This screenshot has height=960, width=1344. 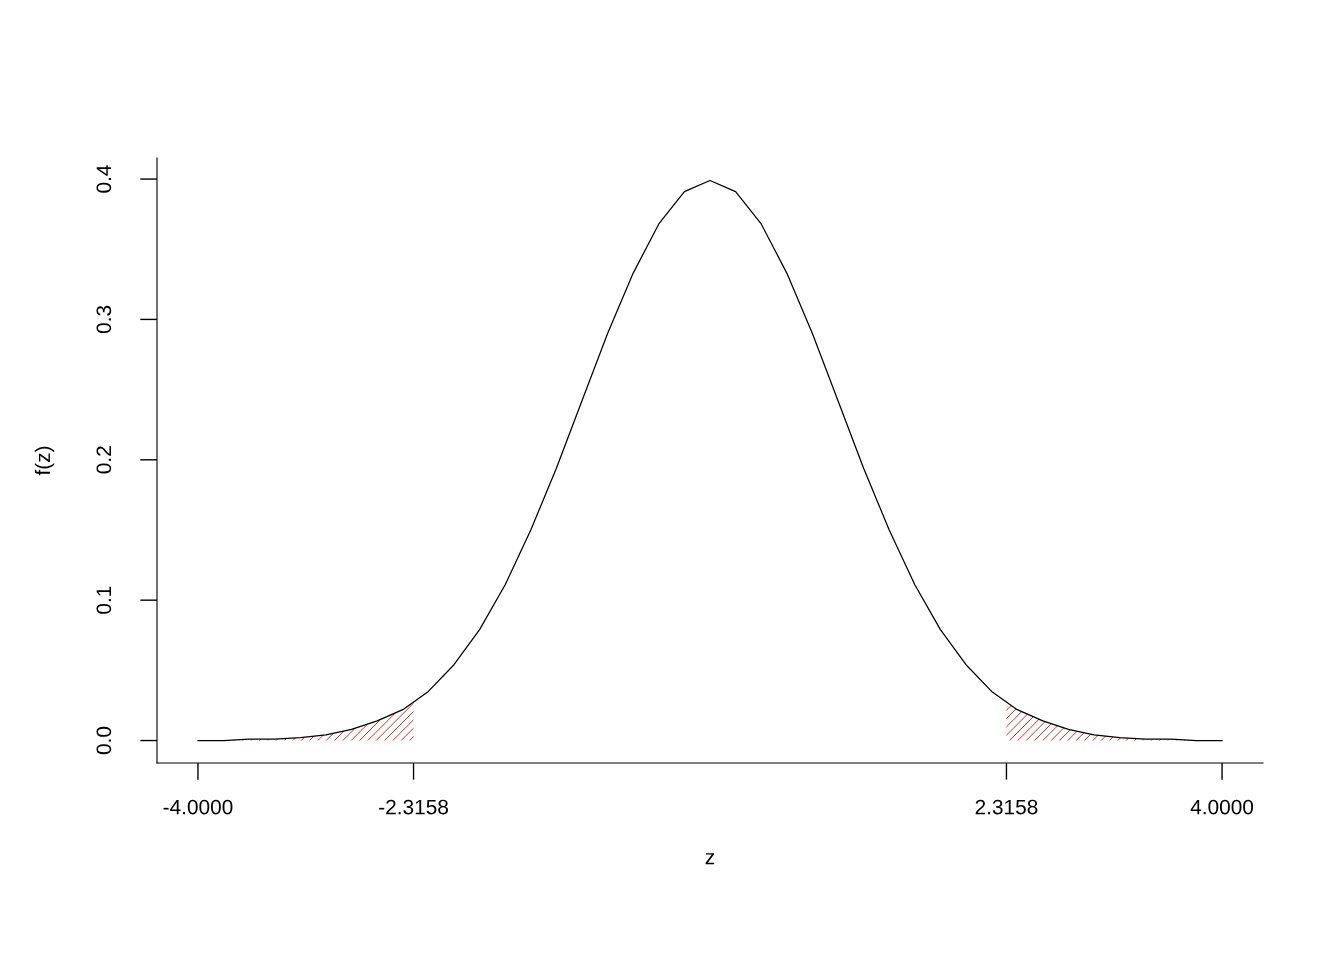 What do you see at coordinates (1222, 807) in the screenshot?
I see `x-tick-label: 4.0000` at bounding box center [1222, 807].